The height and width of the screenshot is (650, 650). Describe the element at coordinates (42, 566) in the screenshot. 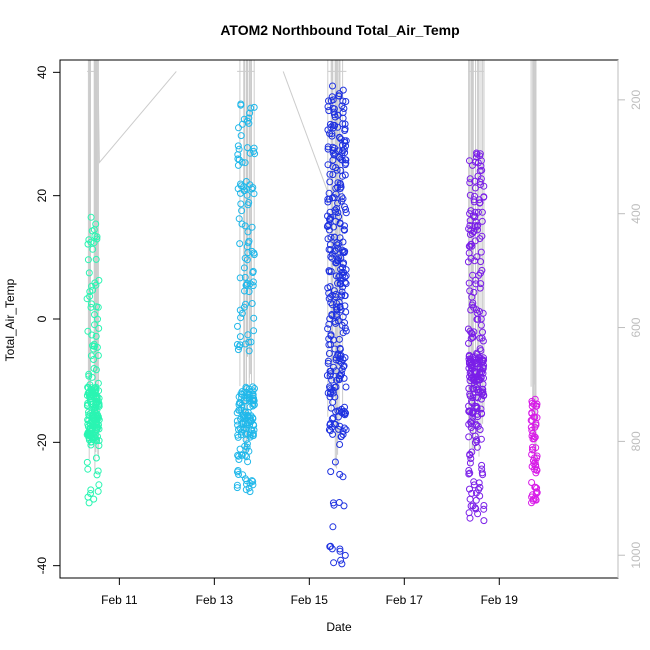

I see `y-tick-label: -40` at that location.